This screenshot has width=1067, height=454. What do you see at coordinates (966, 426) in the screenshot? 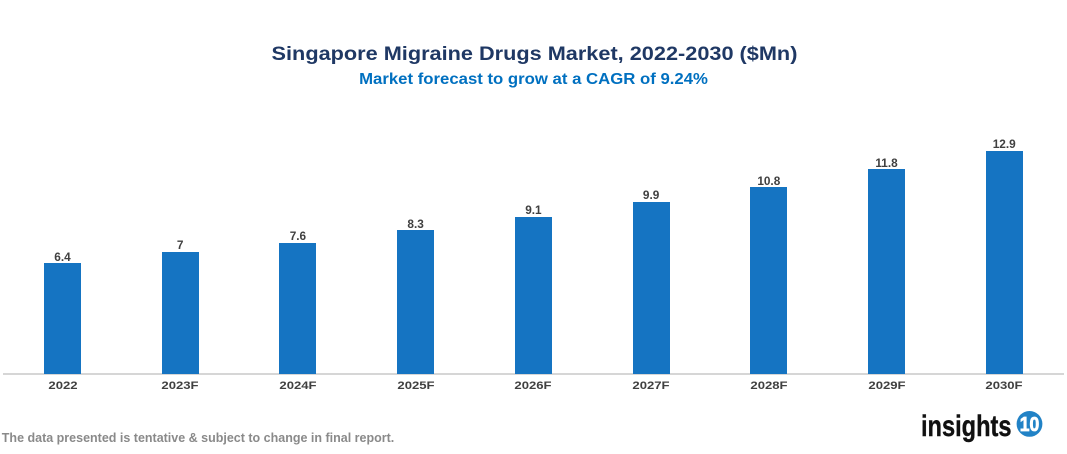
I see `svg-text: insights` at bounding box center [966, 426].